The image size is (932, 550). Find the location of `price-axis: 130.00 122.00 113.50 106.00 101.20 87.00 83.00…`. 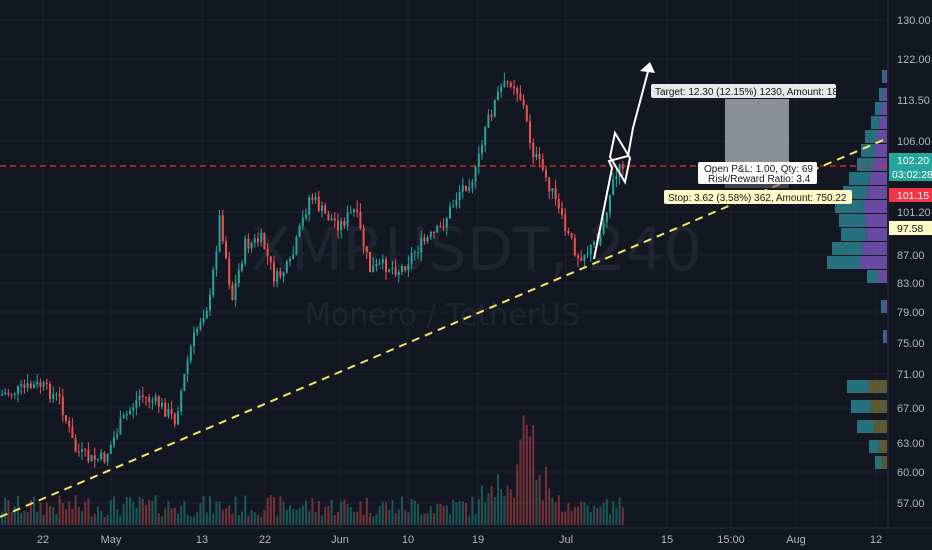

price-axis: 130.00 122.00 113.50 106.00 101.20 87.00 83.00… is located at coordinates (909, 264).